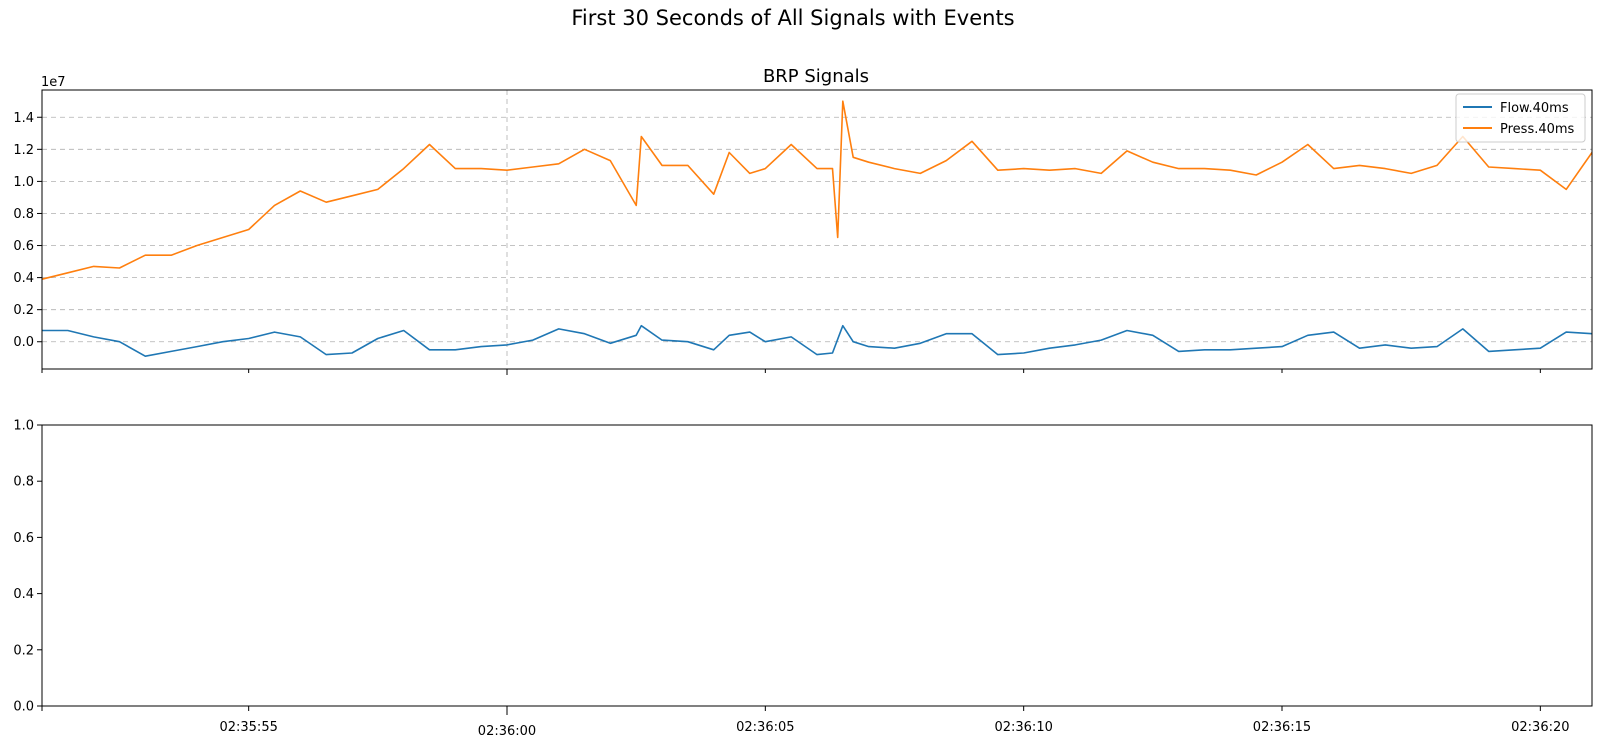 The height and width of the screenshot is (739, 1601). I want to click on x-tick-label: 02:36:05, so click(765, 727).